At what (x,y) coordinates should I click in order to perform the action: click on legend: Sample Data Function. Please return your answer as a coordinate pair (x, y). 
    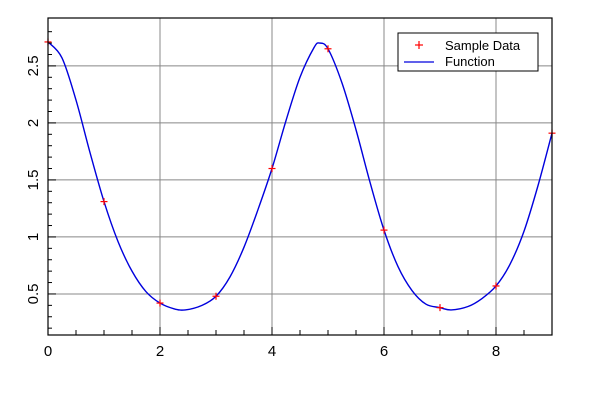
    Looking at the image, I should click on (468, 52).